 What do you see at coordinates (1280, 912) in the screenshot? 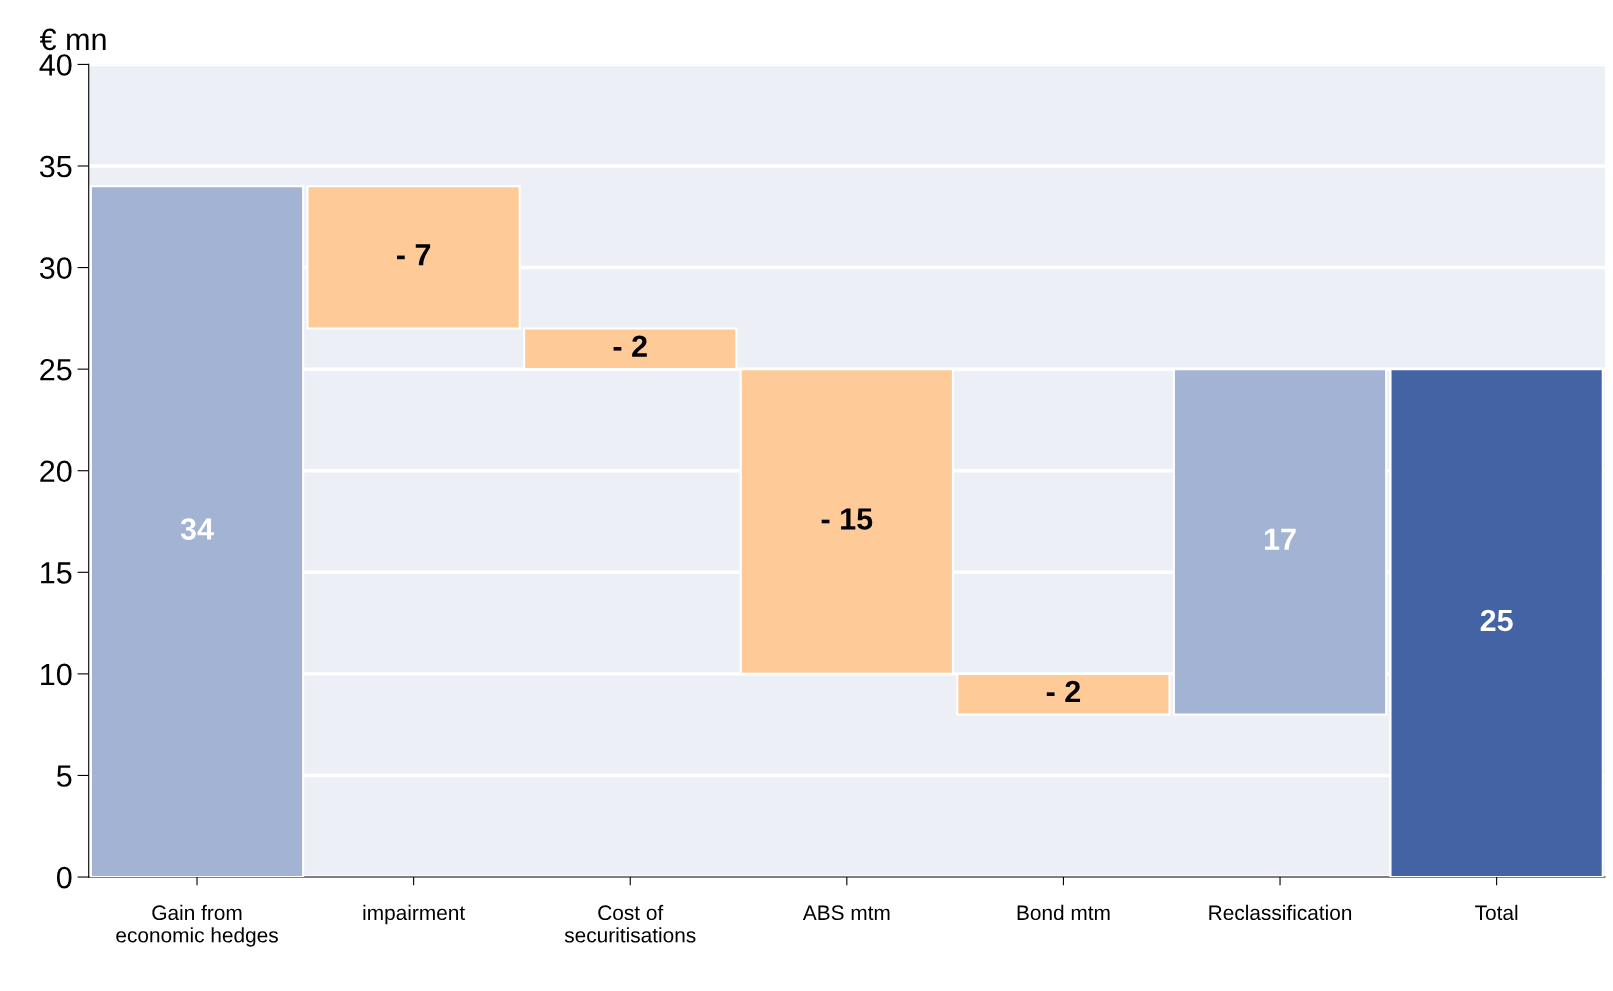
I see `x-tick-label: Reclassification` at bounding box center [1280, 912].